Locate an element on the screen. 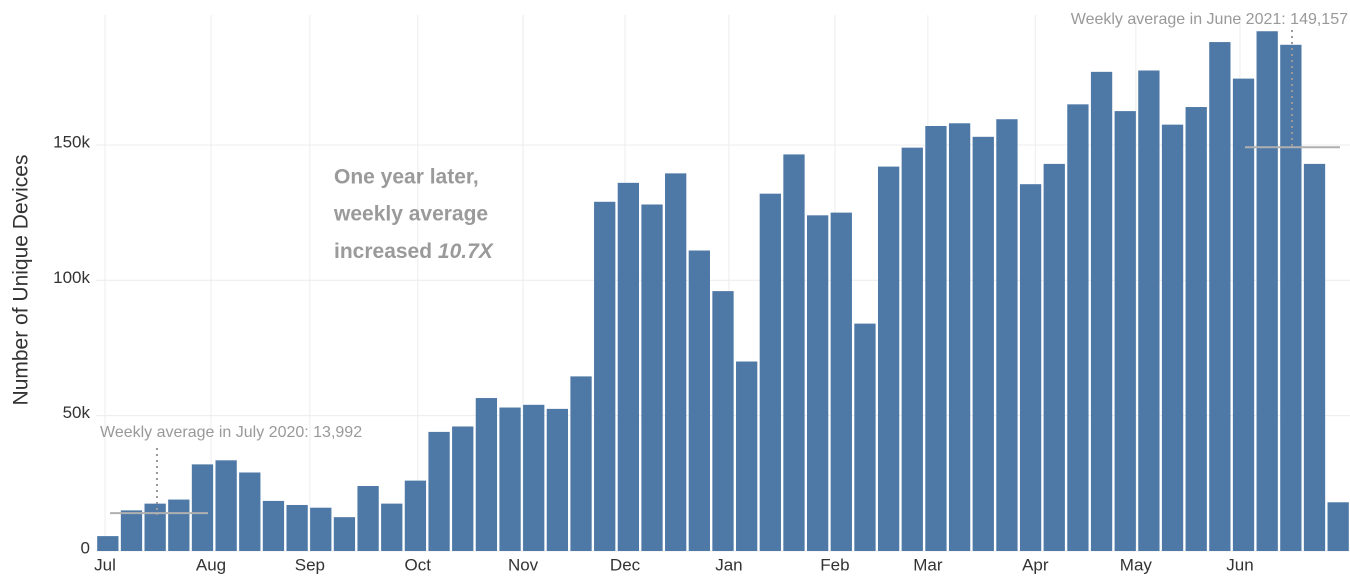 The width and height of the screenshot is (1350, 578). y-axis-label: Number of Unique Devices is located at coordinates (21, 280).